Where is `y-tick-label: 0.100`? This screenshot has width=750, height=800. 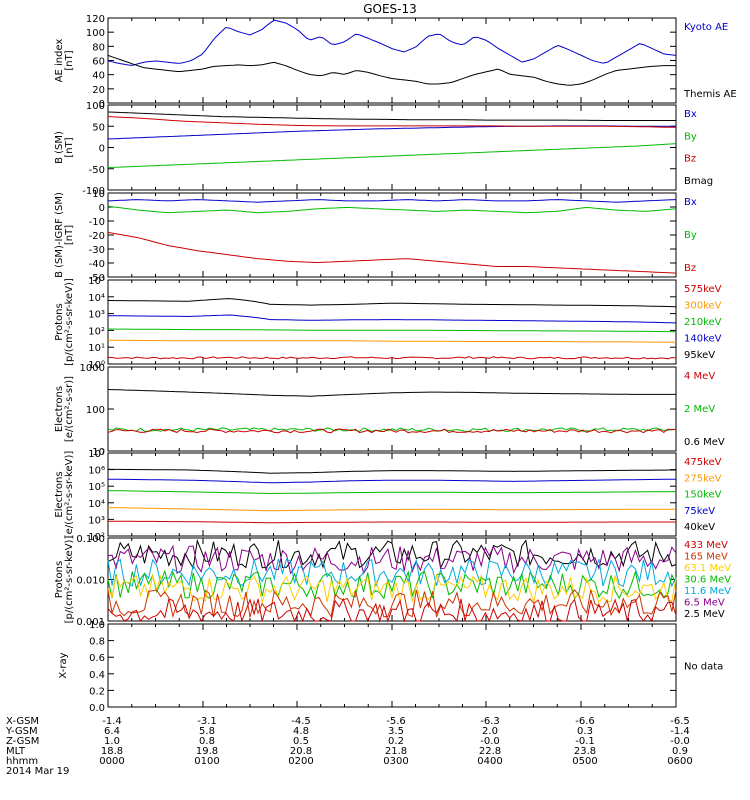
y-tick-label: 0.100 is located at coordinates (90, 539).